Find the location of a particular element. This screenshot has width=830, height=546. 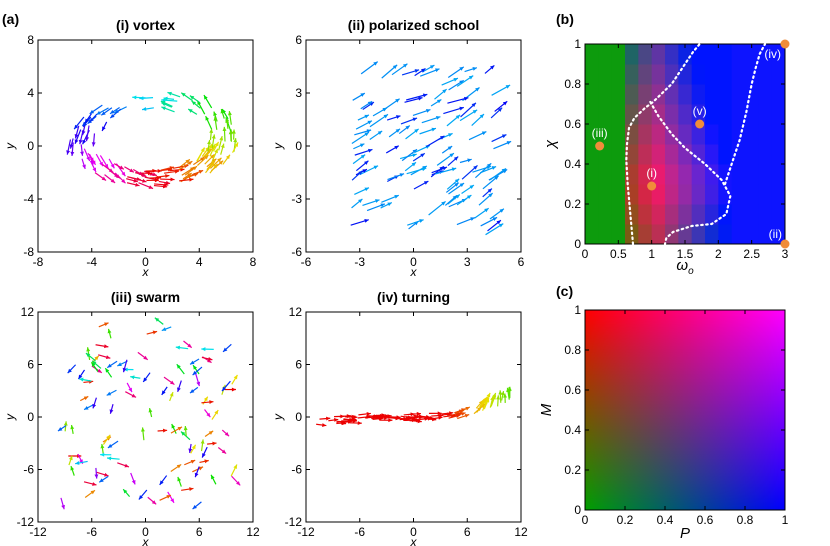

vortex-xlabel: x is located at coordinates (146, 272).